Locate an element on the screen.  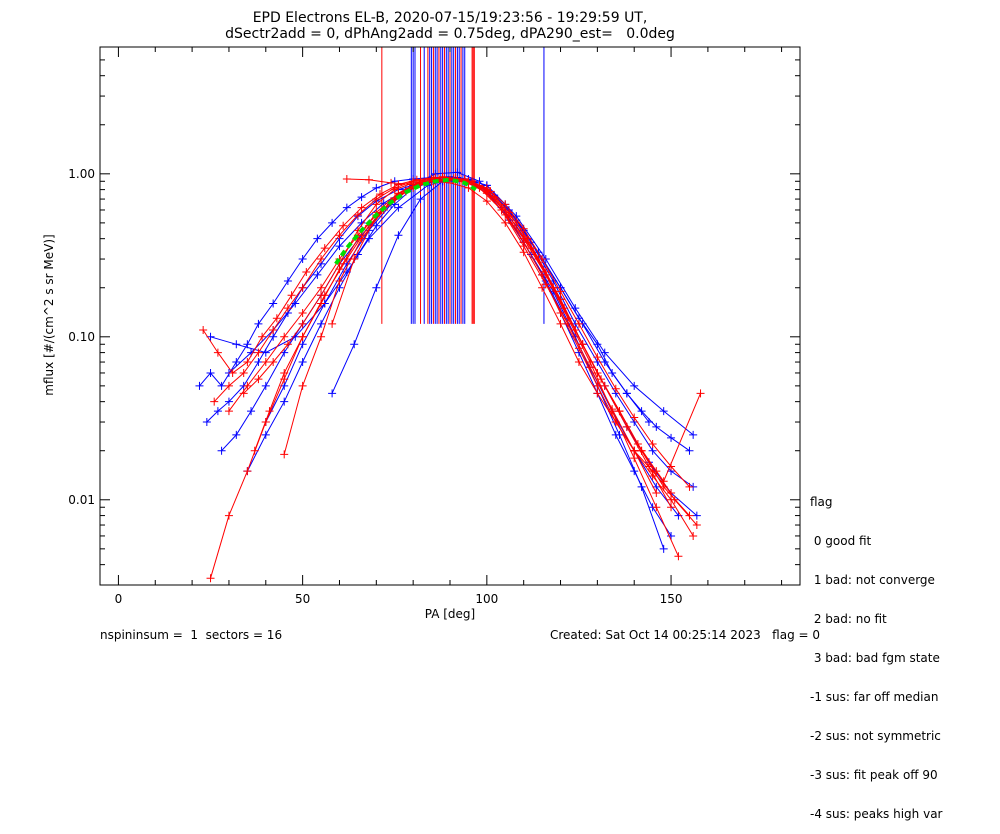
legend-line: -1 sus: far off median is located at coordinates (874, 697).